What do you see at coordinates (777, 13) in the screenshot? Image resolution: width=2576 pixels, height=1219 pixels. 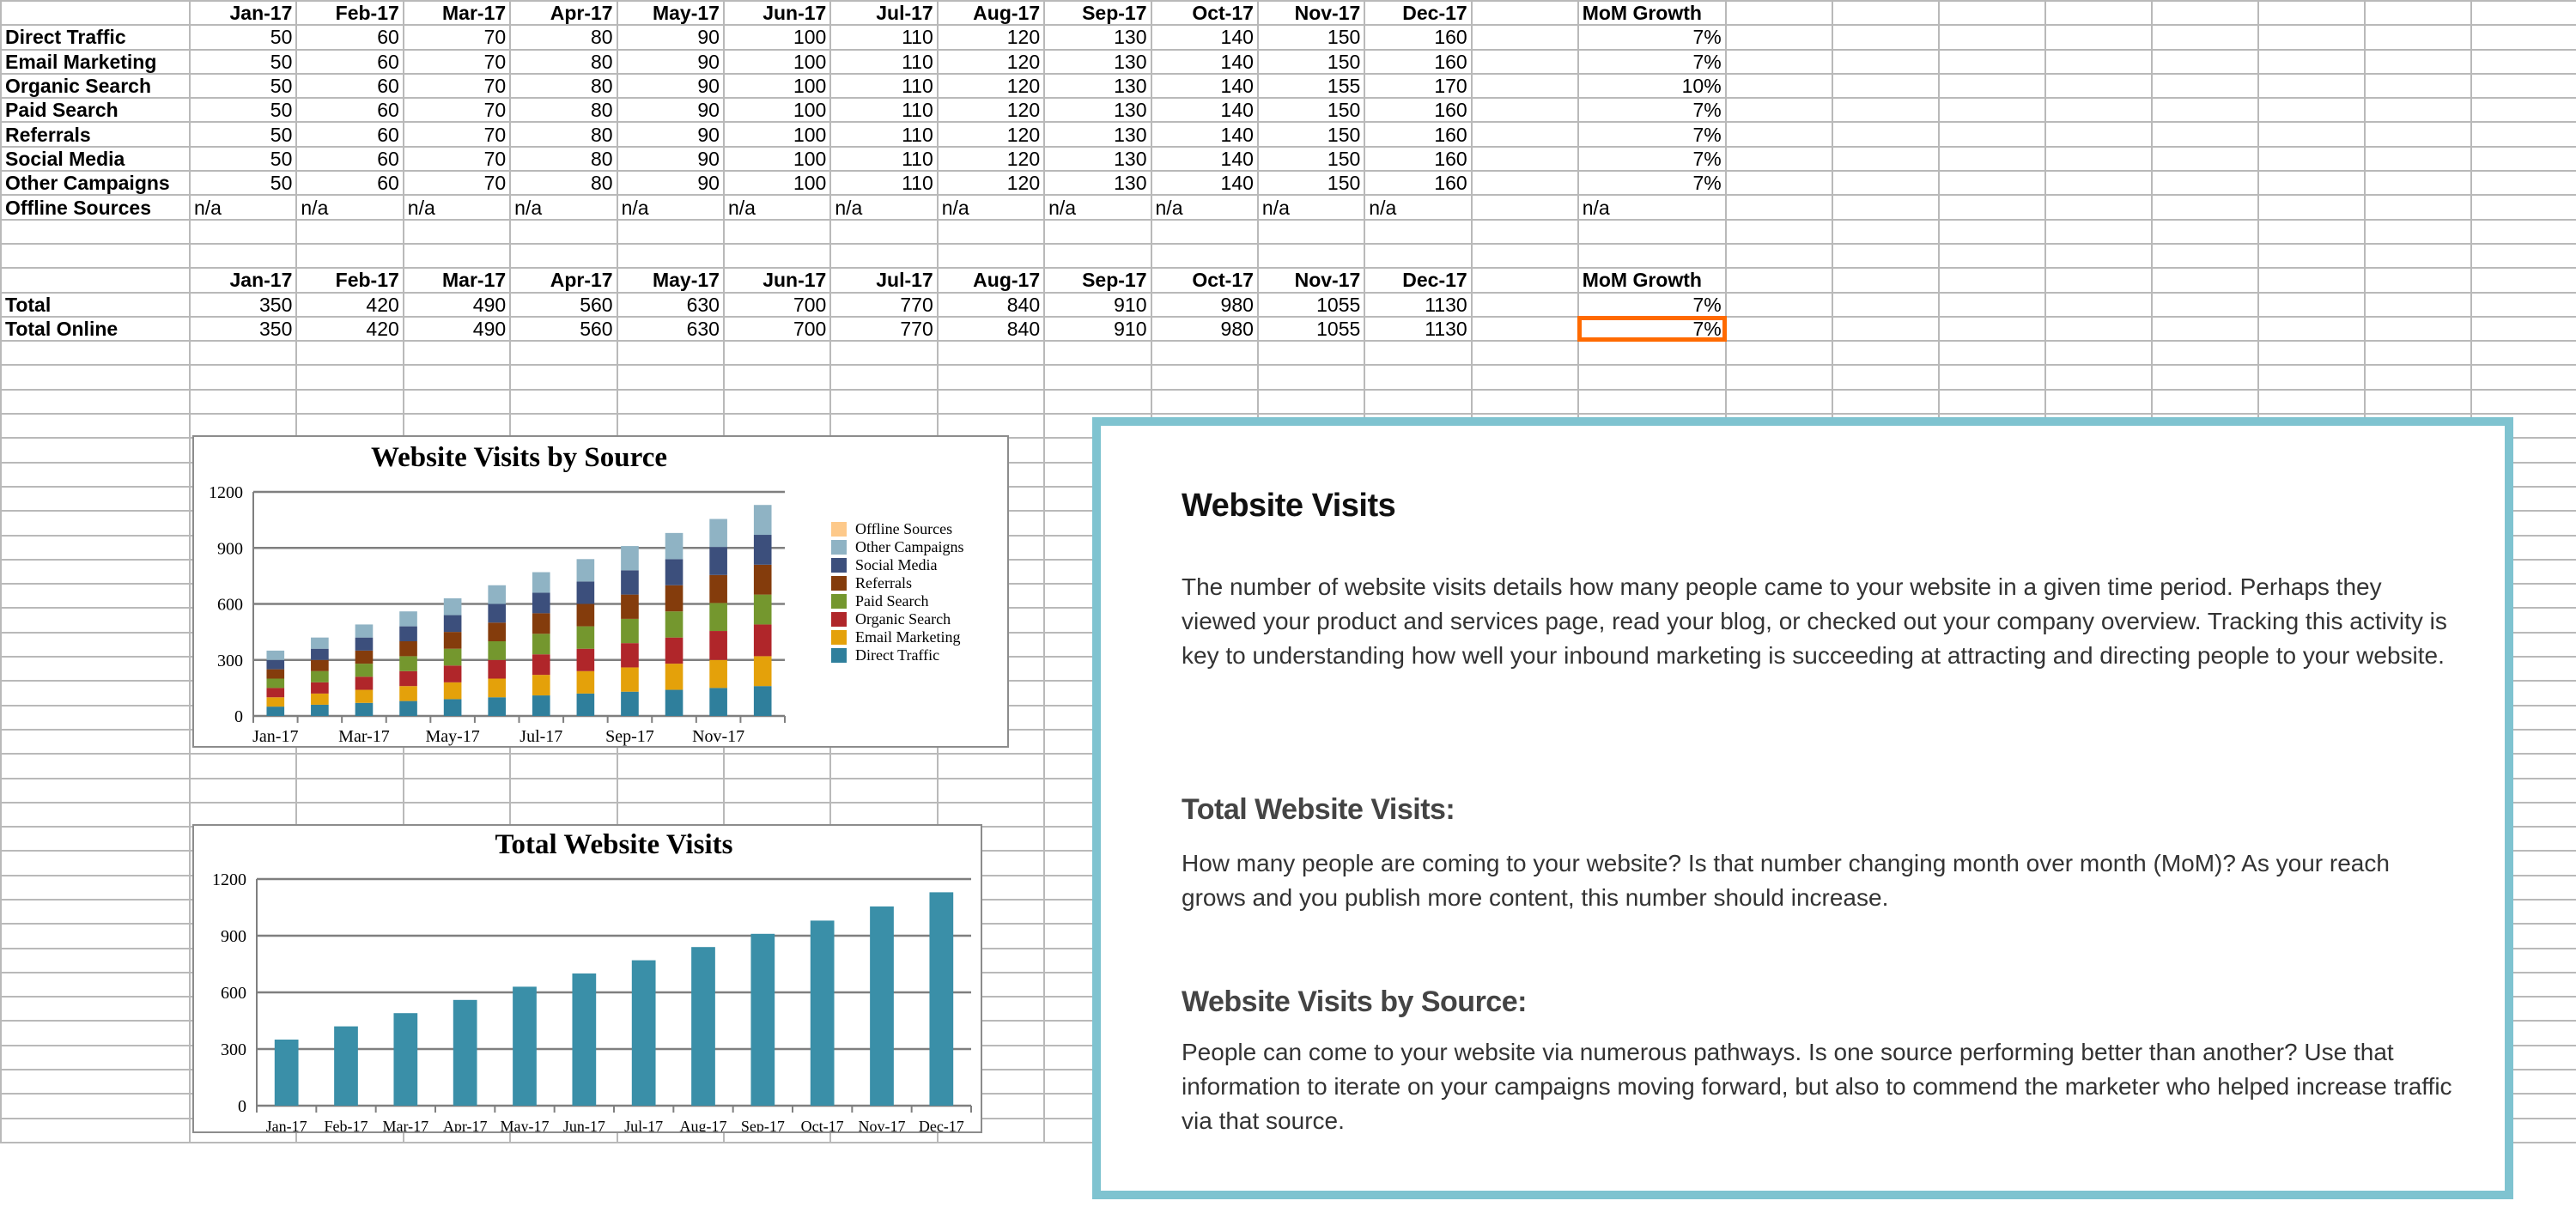 I see `month-header: Jun-17` at bounding box center [777, 13].